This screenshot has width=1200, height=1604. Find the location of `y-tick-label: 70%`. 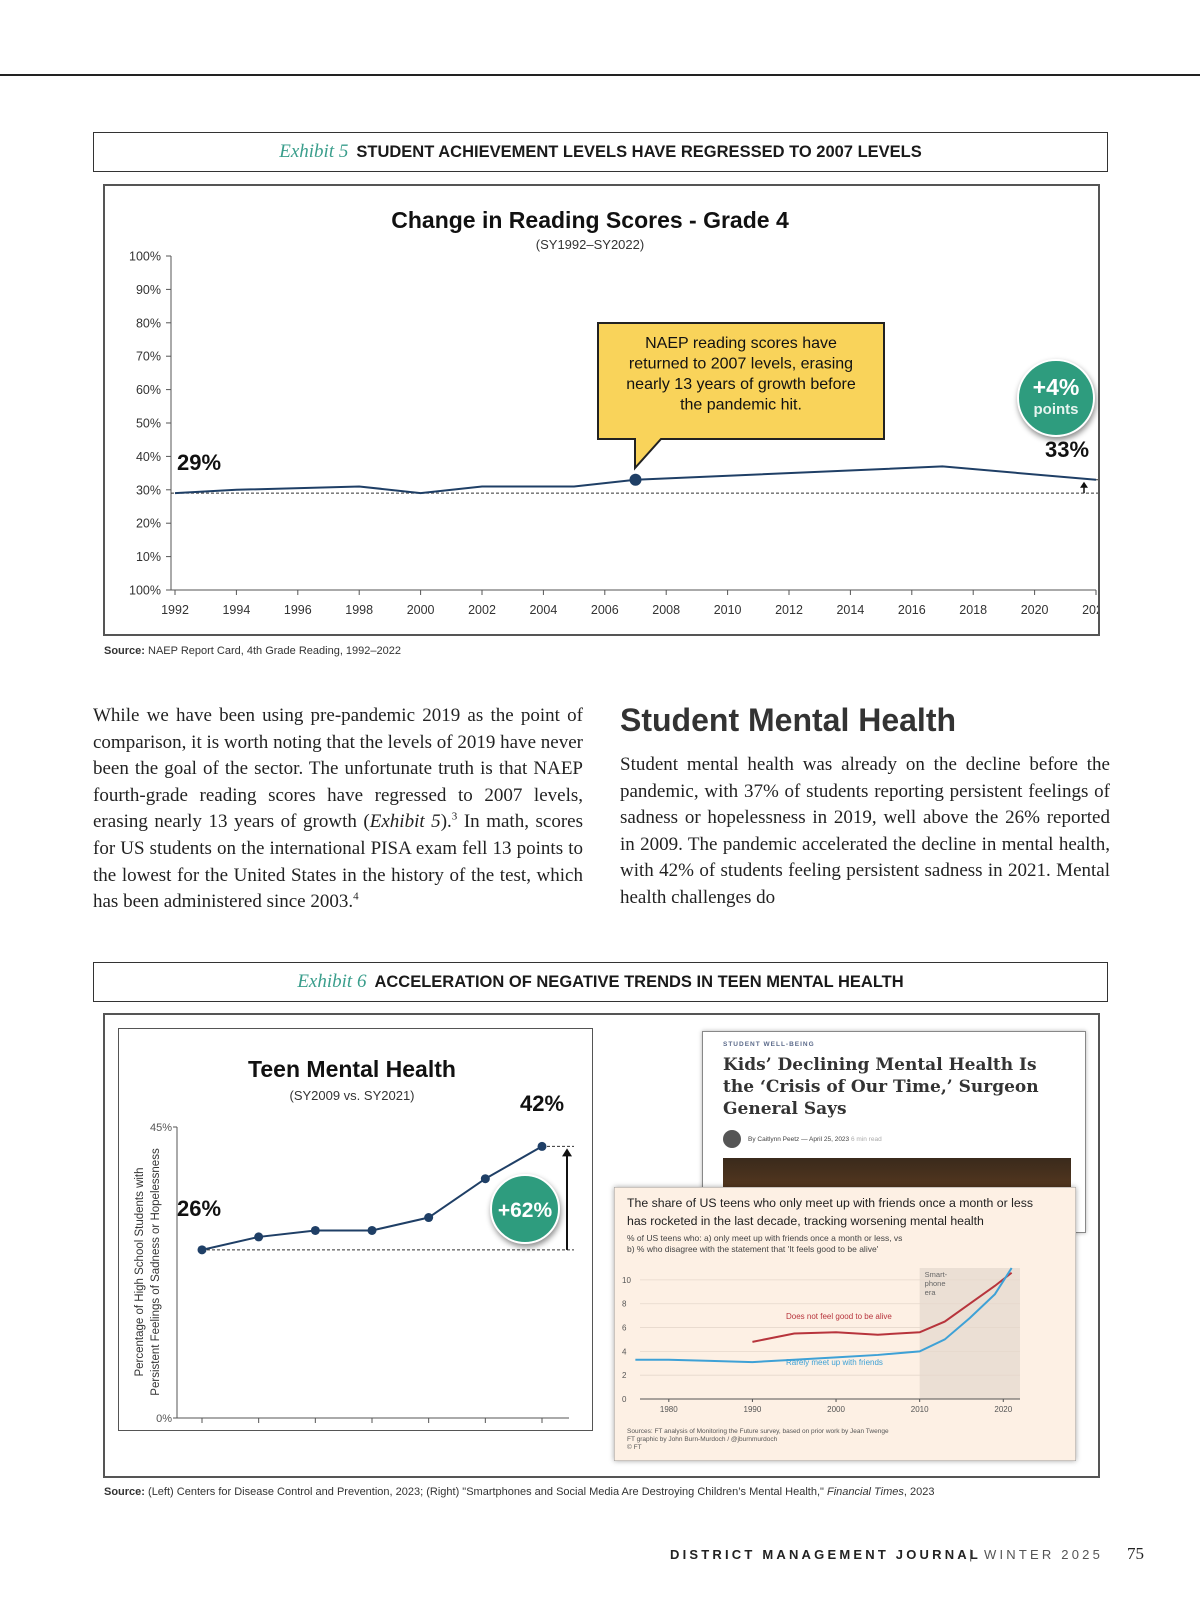

y-tick-label: 70% is located at coordinates (148, 357).